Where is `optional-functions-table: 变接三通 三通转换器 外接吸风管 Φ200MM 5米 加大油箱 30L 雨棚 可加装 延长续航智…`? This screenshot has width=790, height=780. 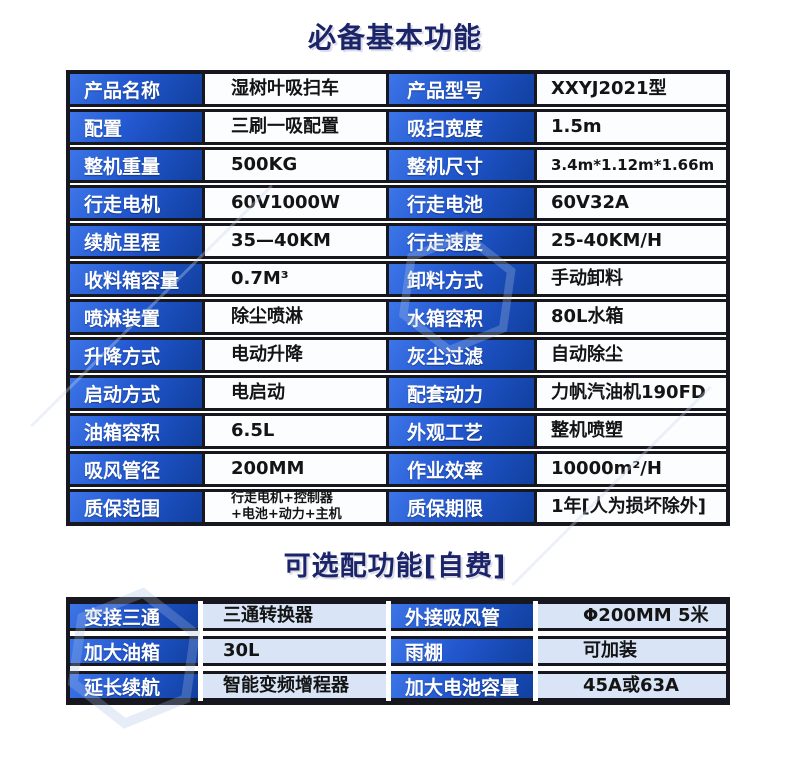
optional-functions-table: 变接三通 三通转换器 外接吸风管 Φ200MM 5米 加大油箱 30L 雨棚 可加装 延长续航智… is located at coordinates (398, 651).